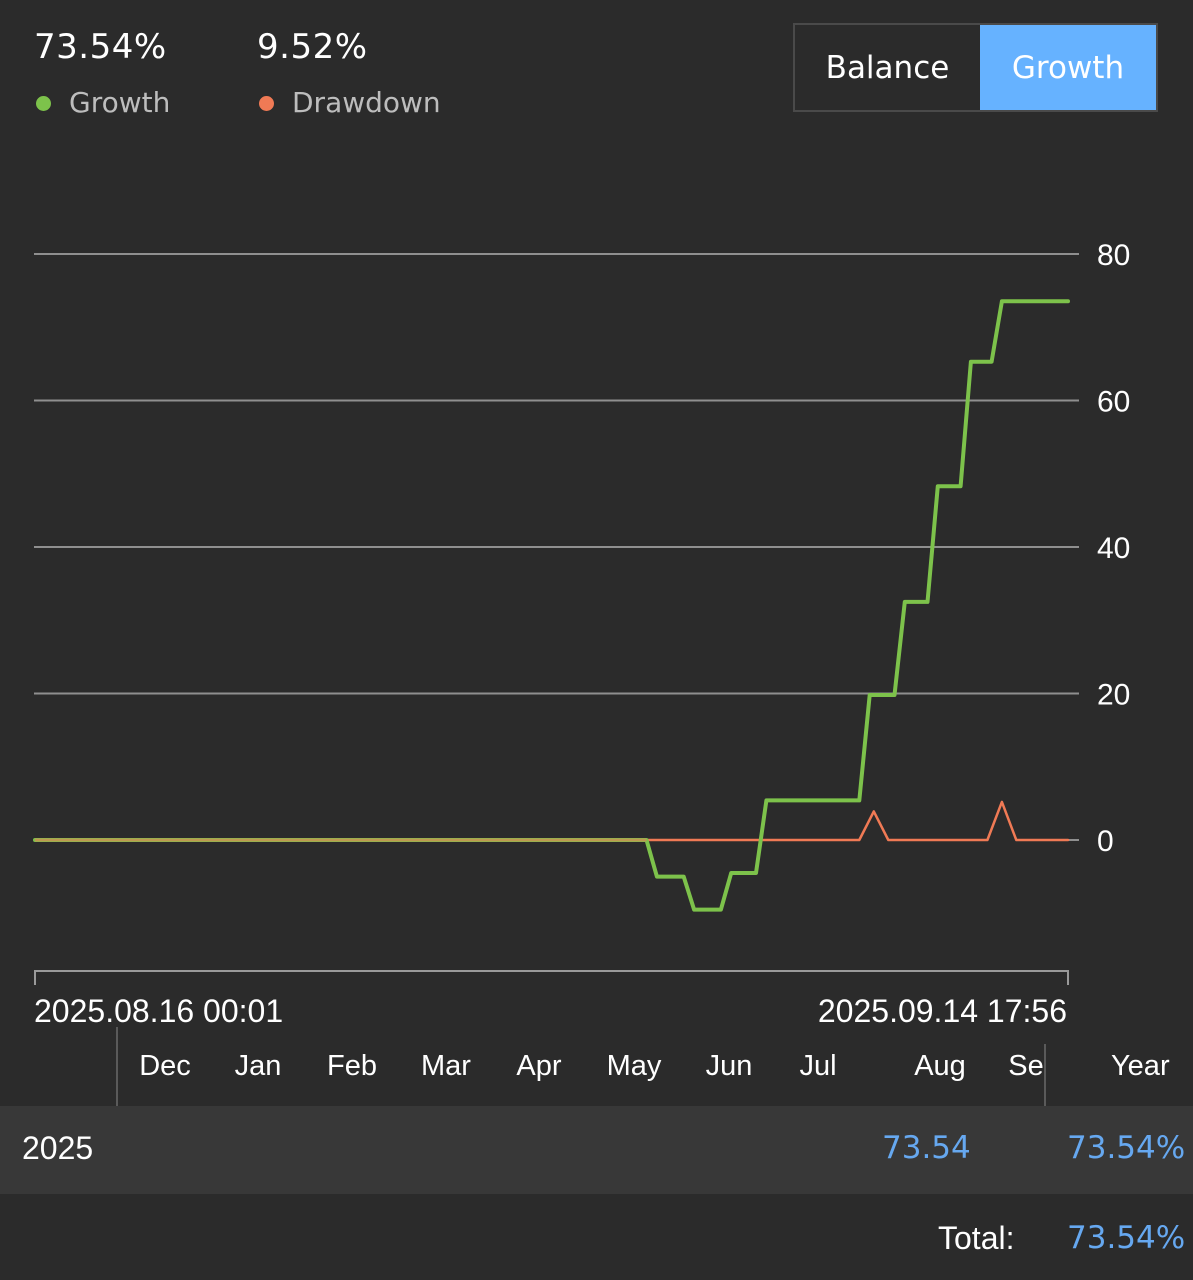 The image size is (1193, 1280). Describe the element at coordinates (58, 1148) in the screenshot. I see `row-year: 2025` at that location.